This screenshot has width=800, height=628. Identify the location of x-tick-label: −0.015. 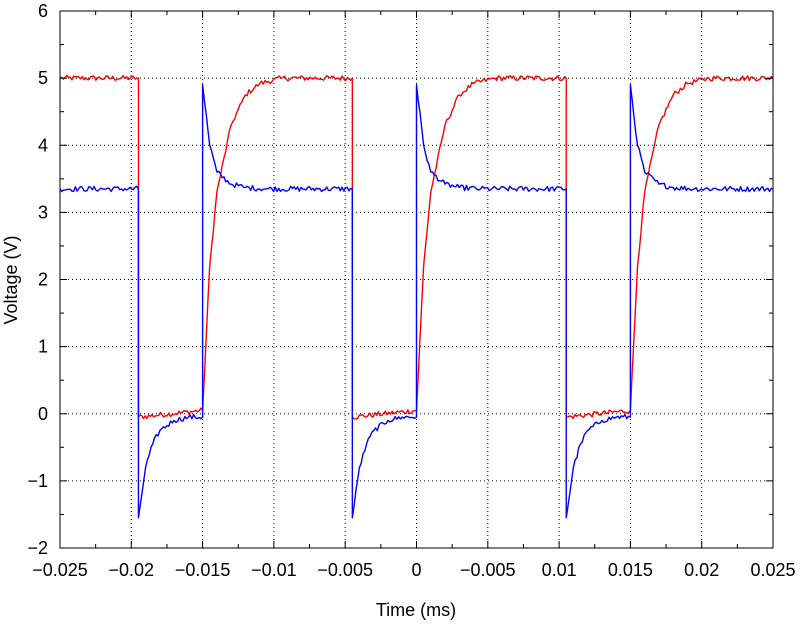
(203, 570).